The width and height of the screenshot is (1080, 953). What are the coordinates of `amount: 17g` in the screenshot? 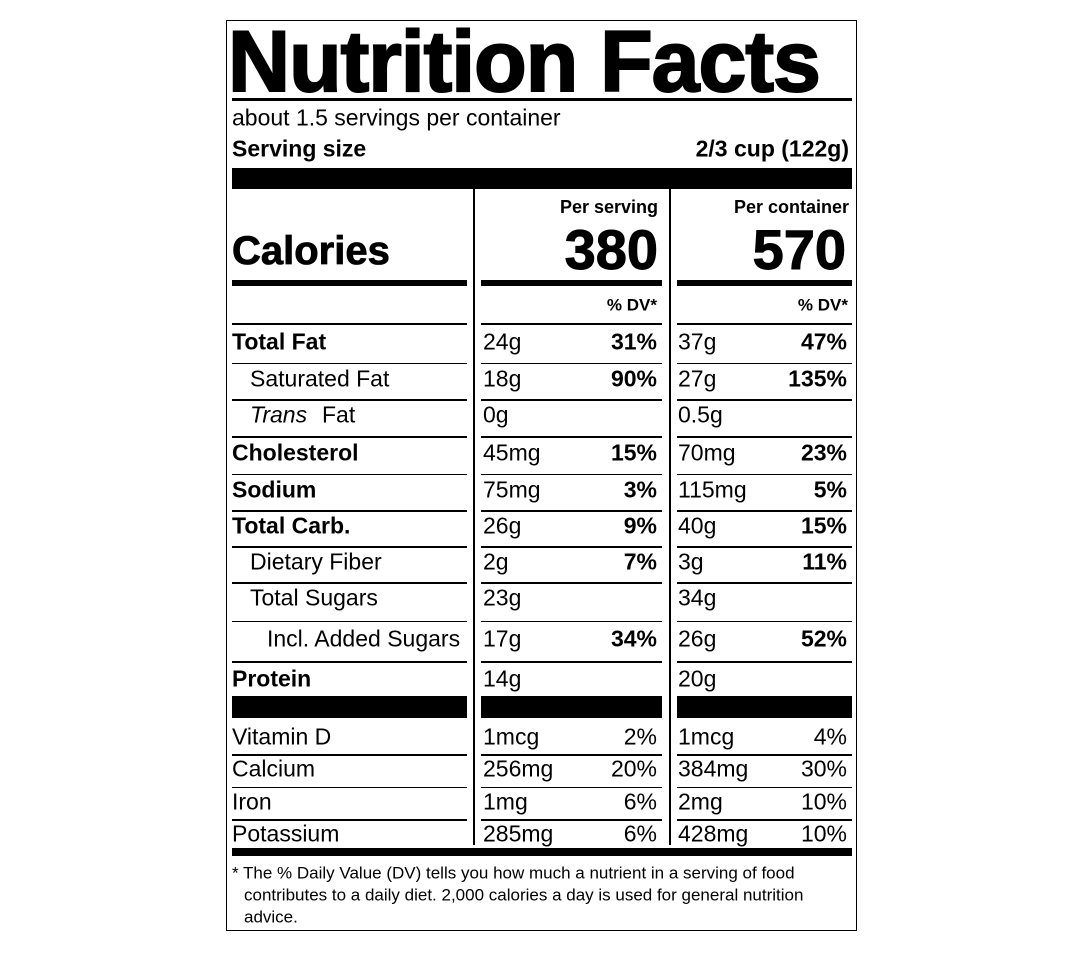 It's located at (502, 638).